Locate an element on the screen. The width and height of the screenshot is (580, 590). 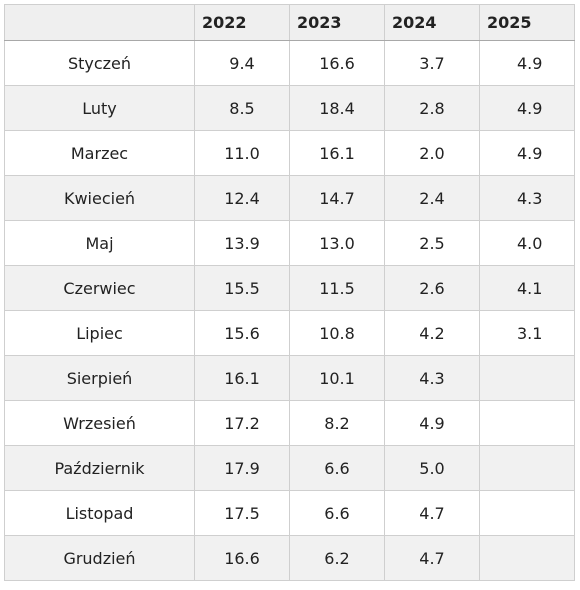
value-cell-2023: 8.2 is located at coordinates (337, 423).